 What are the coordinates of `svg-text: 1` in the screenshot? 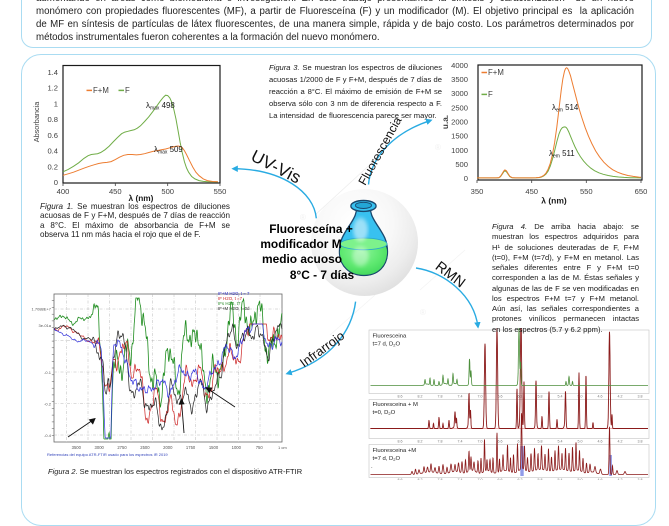 It's located at (56, 103).